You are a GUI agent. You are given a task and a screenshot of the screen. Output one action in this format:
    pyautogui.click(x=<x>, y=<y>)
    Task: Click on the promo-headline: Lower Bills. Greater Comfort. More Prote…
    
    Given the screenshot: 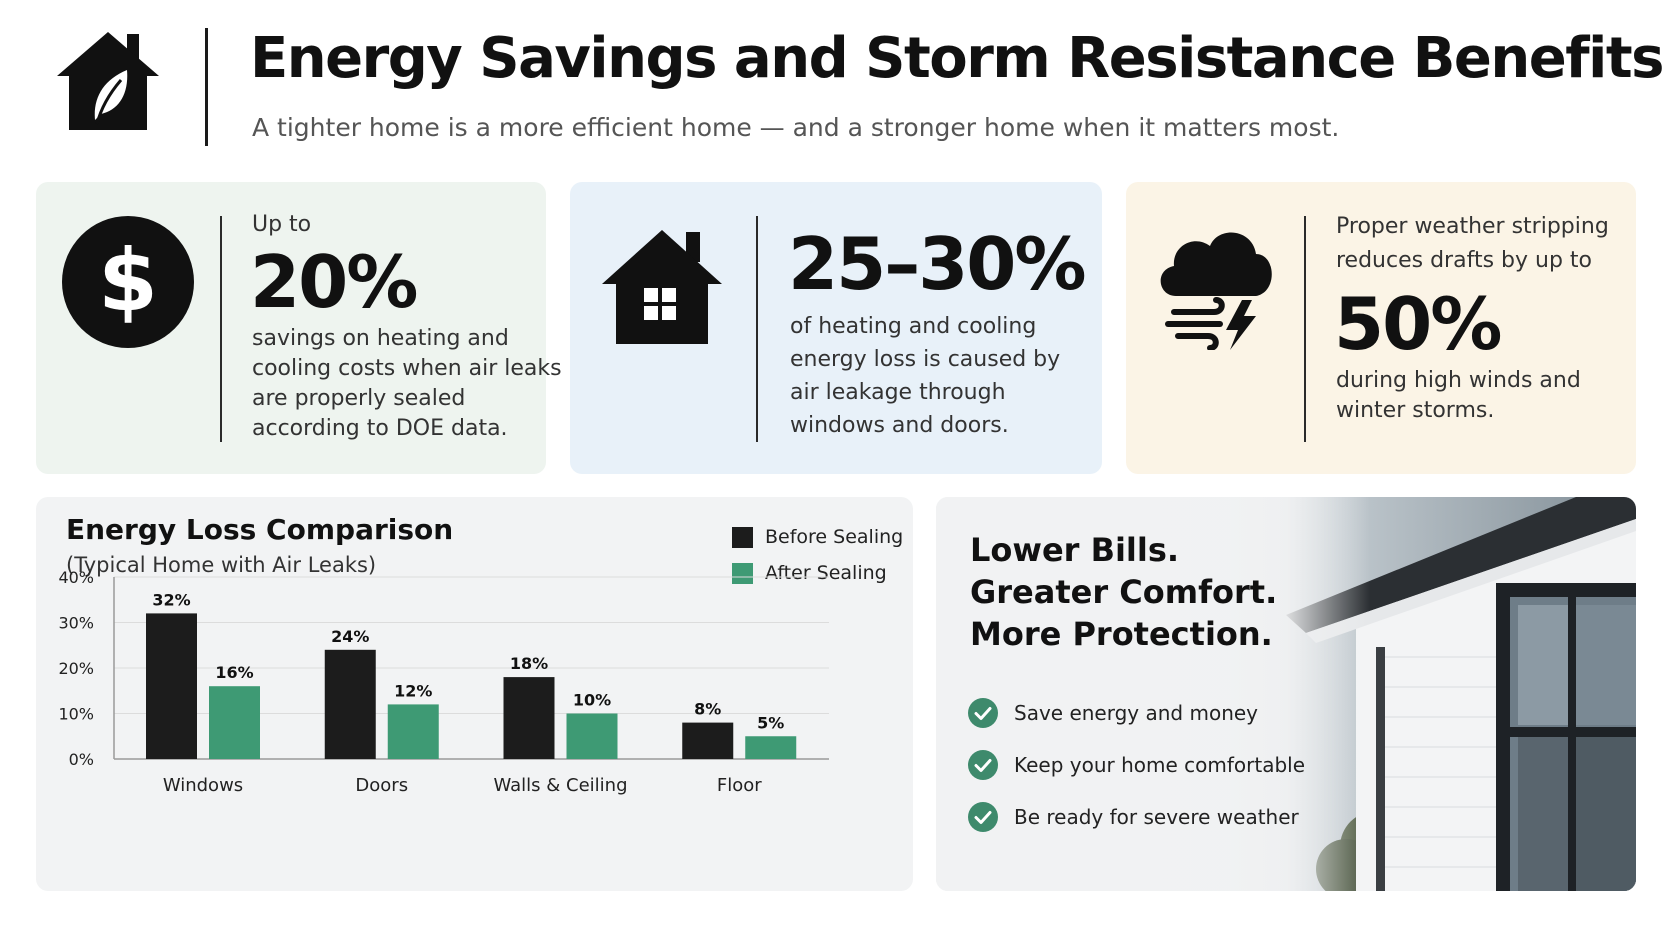 What is the action you would take?
    pyautogui.click(x=1123, y=592)
    